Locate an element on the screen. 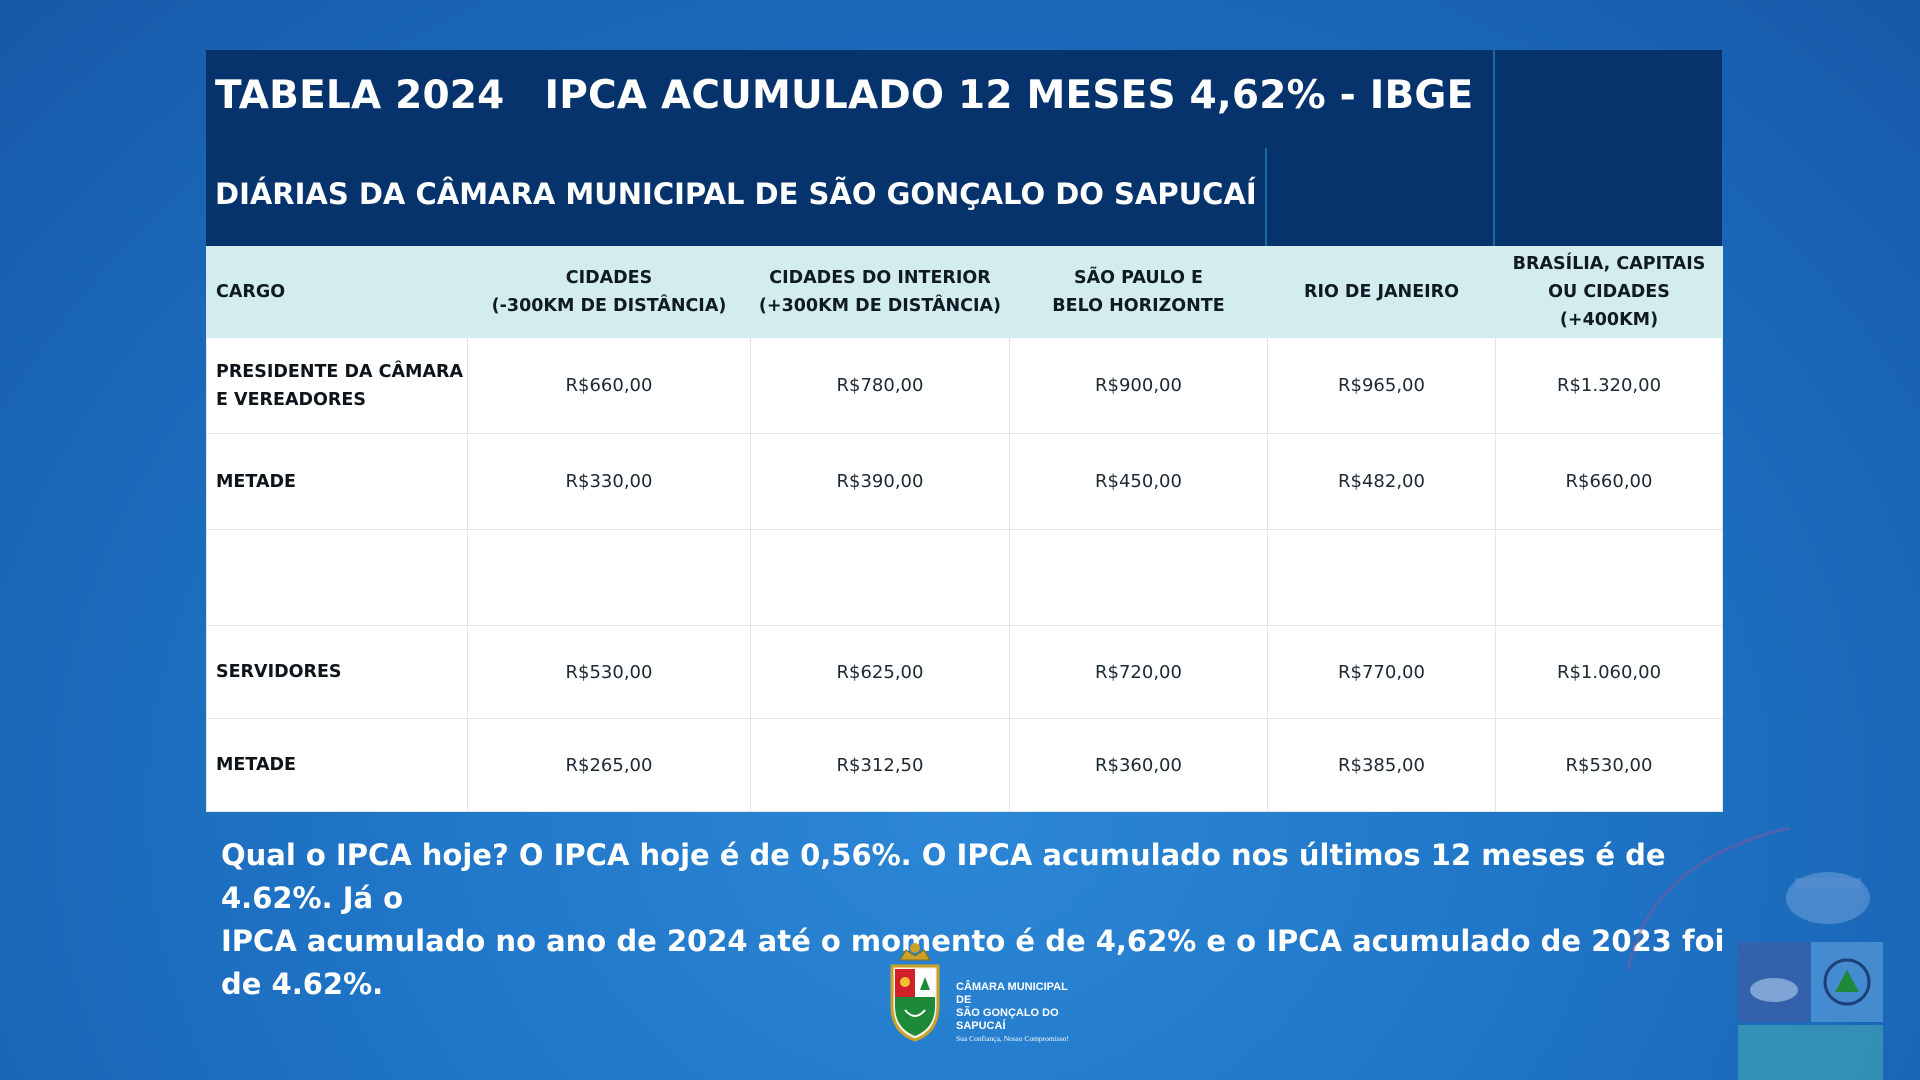 The image size is (1920, 1080). rate-cell: R$720,00 is located at coordinates (1138, 672).